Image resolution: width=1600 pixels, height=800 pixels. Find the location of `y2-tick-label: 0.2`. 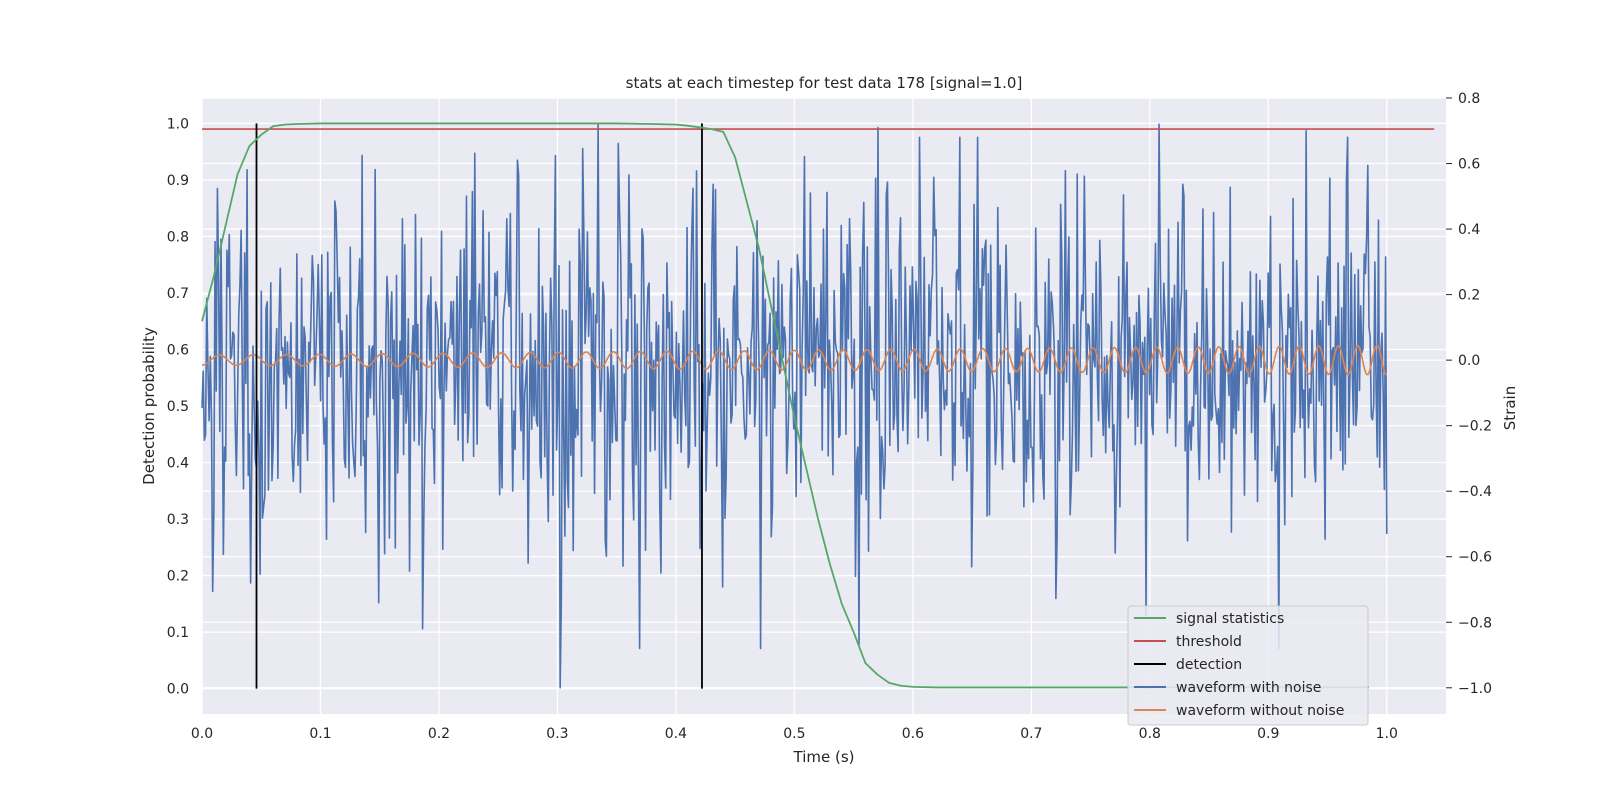

y2-tick-label: 0.2 is located at coordinates (1469, 296).